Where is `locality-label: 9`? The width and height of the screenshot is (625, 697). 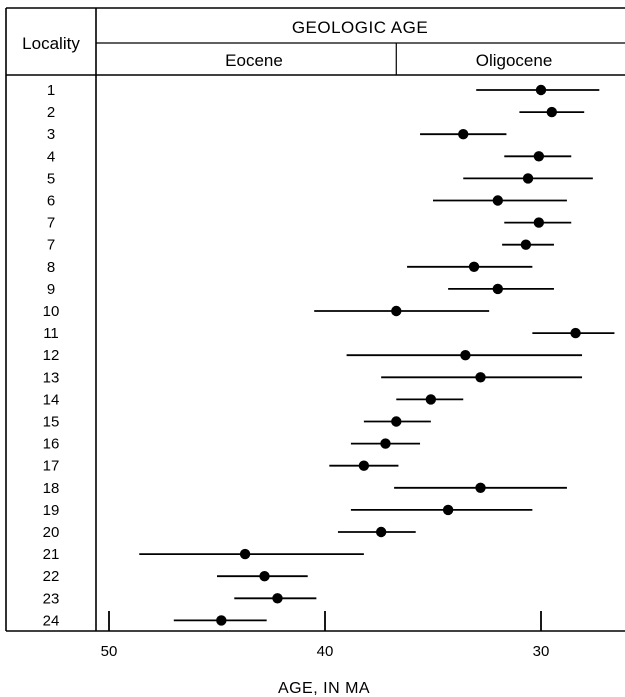 locality-label: 9 is located at coordinates (51, 289).